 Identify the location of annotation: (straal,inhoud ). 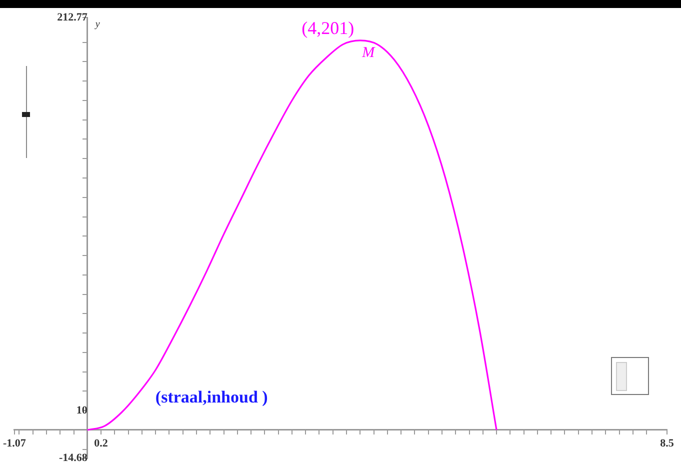
(211, 396).